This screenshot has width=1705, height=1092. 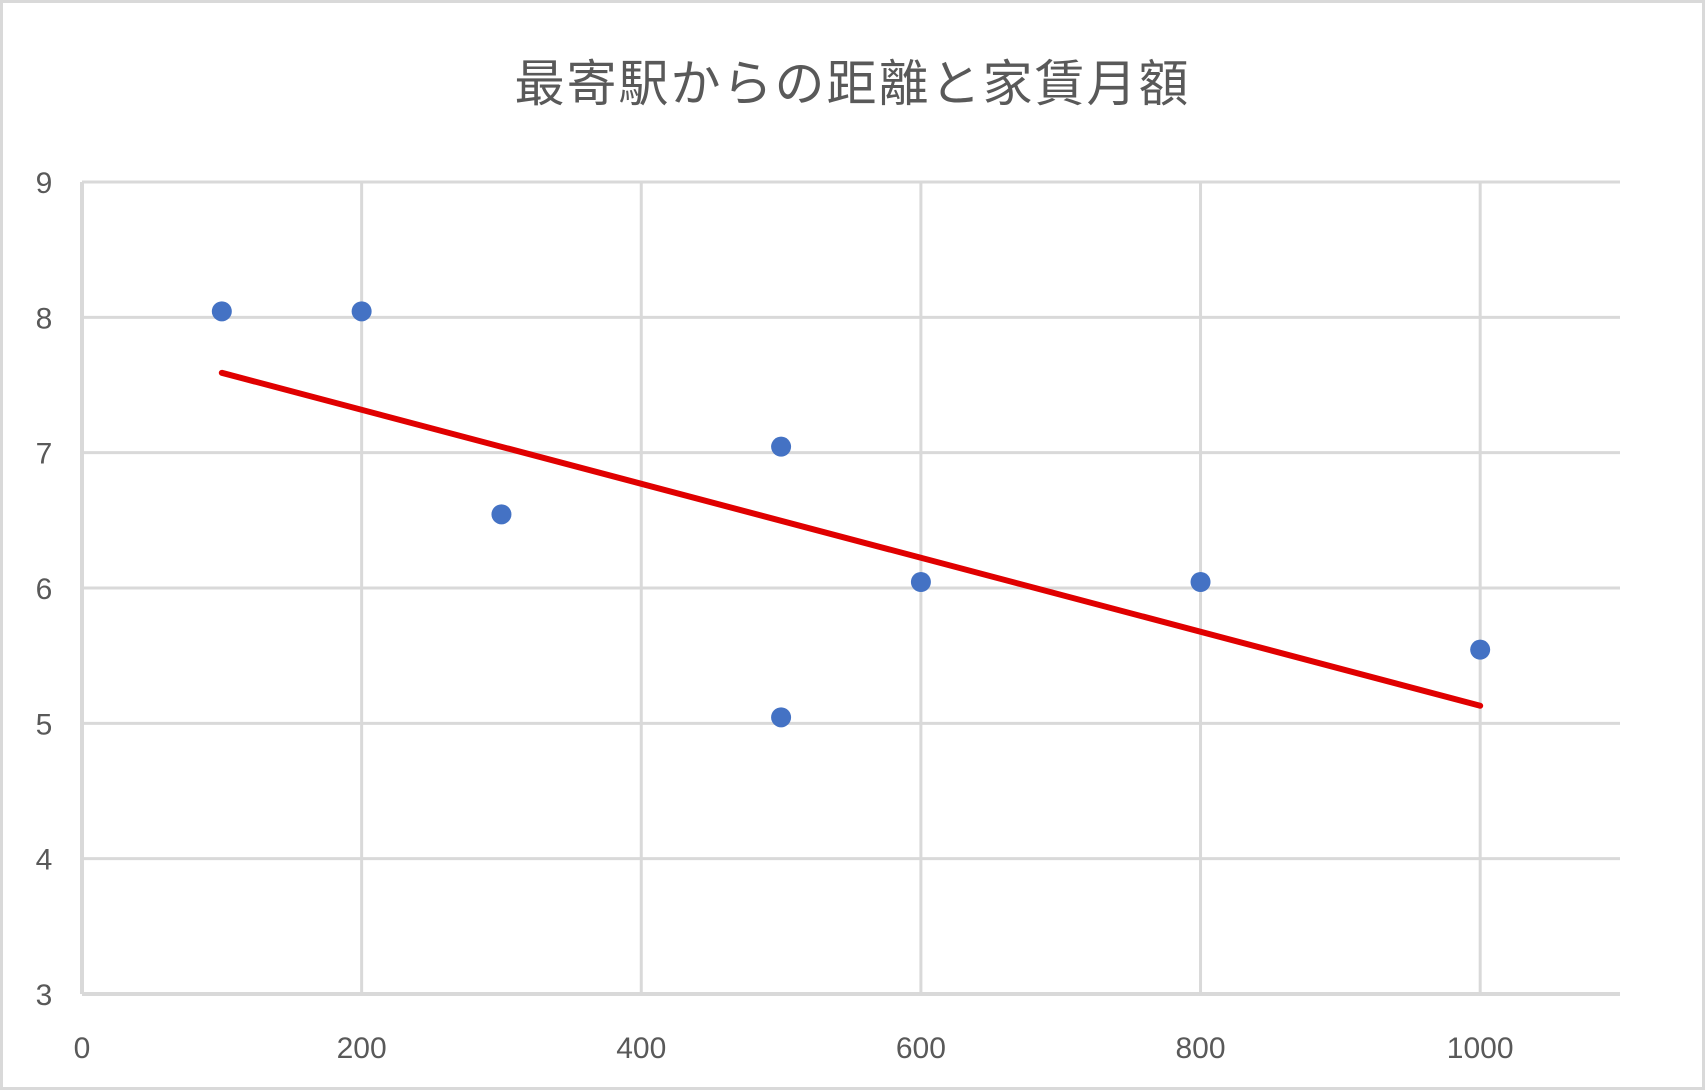 I want to click on y-tick-label: 7, so click(x=44, y=454).